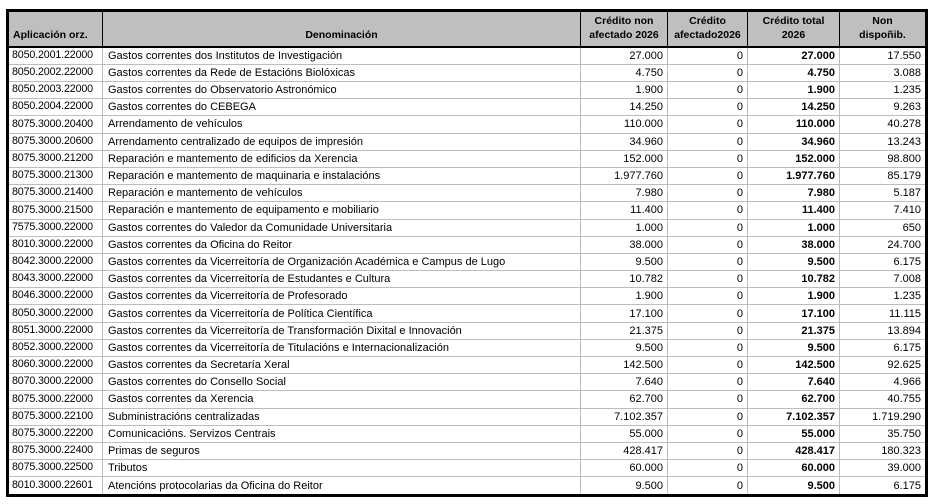 The height and width of the screenshot is (504, 929). I want to click on cell-r17-c3: 21.375, so click(624, 330).